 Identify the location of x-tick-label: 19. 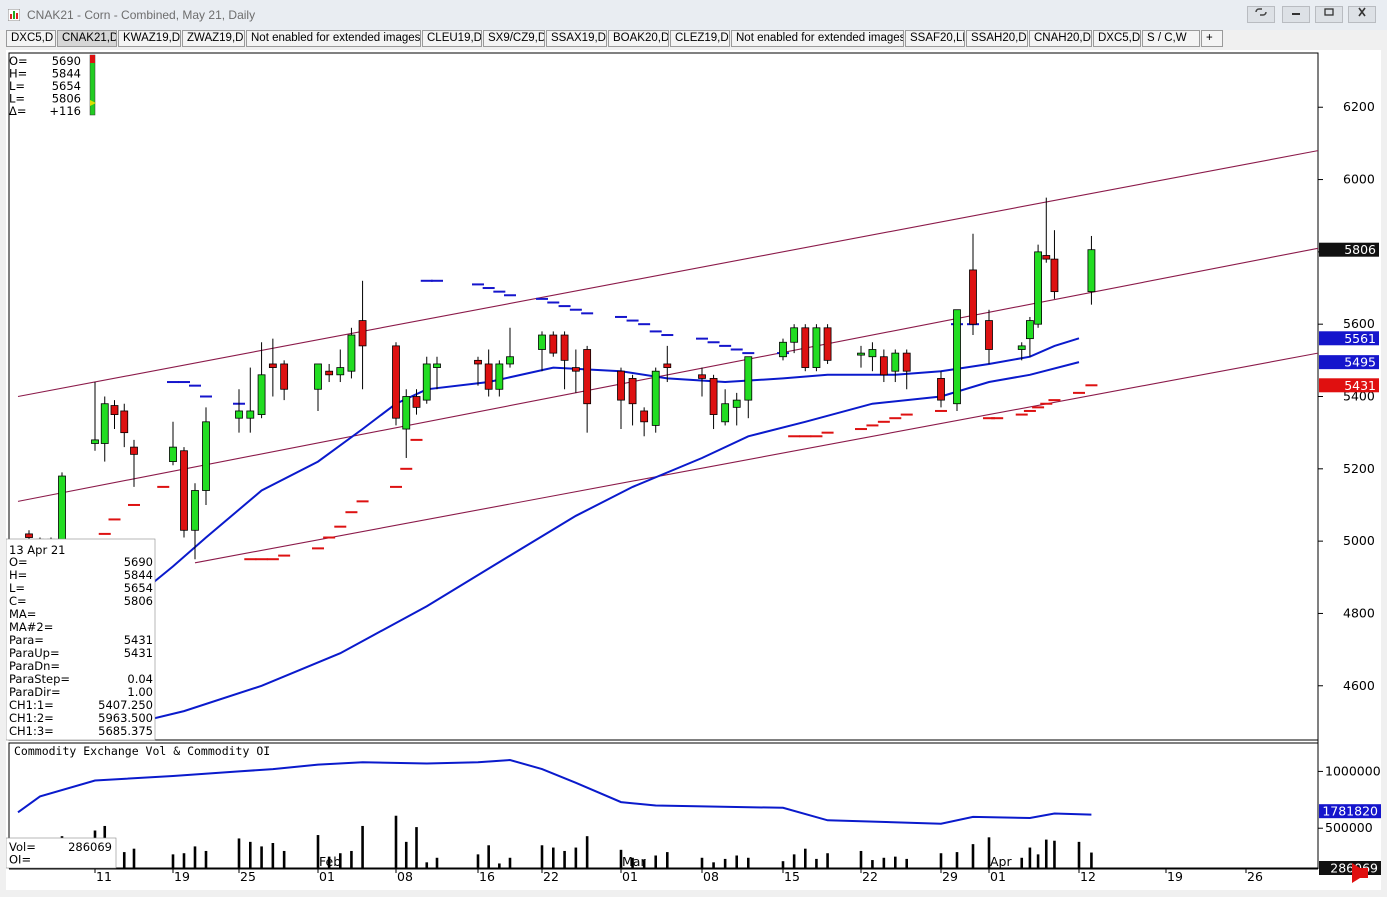
(182, 876).